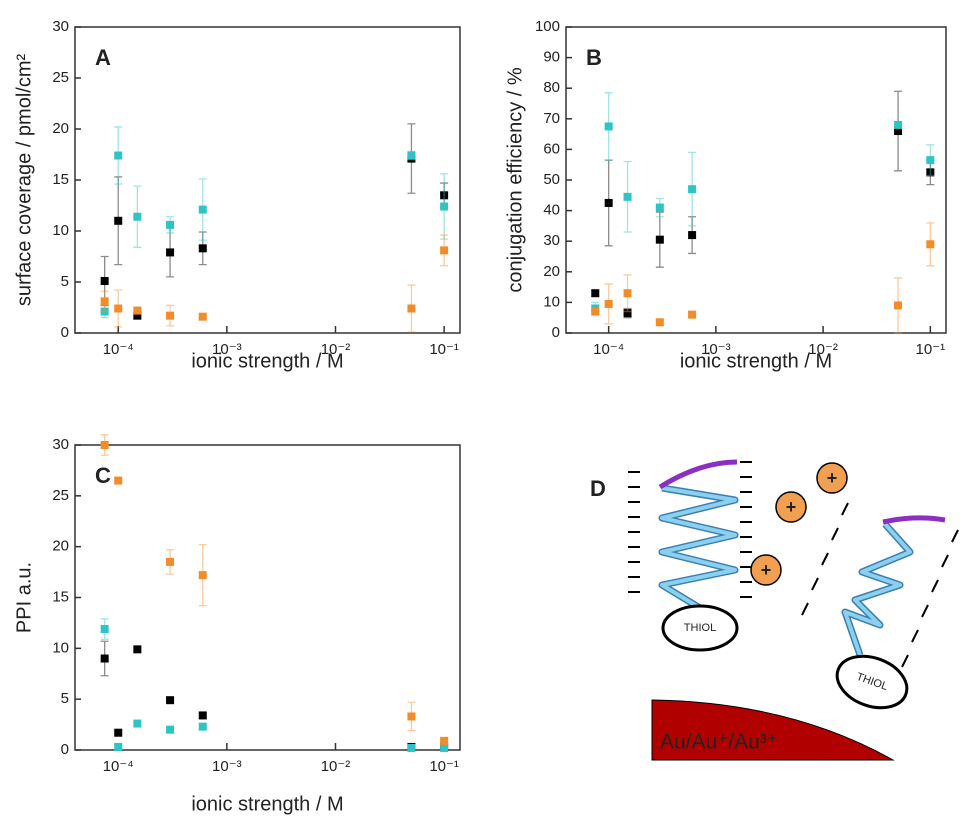  What do you see at coordinates (103, 475) in the screenshot?
I see `panel-label: C` at bounding box center [103, 475].